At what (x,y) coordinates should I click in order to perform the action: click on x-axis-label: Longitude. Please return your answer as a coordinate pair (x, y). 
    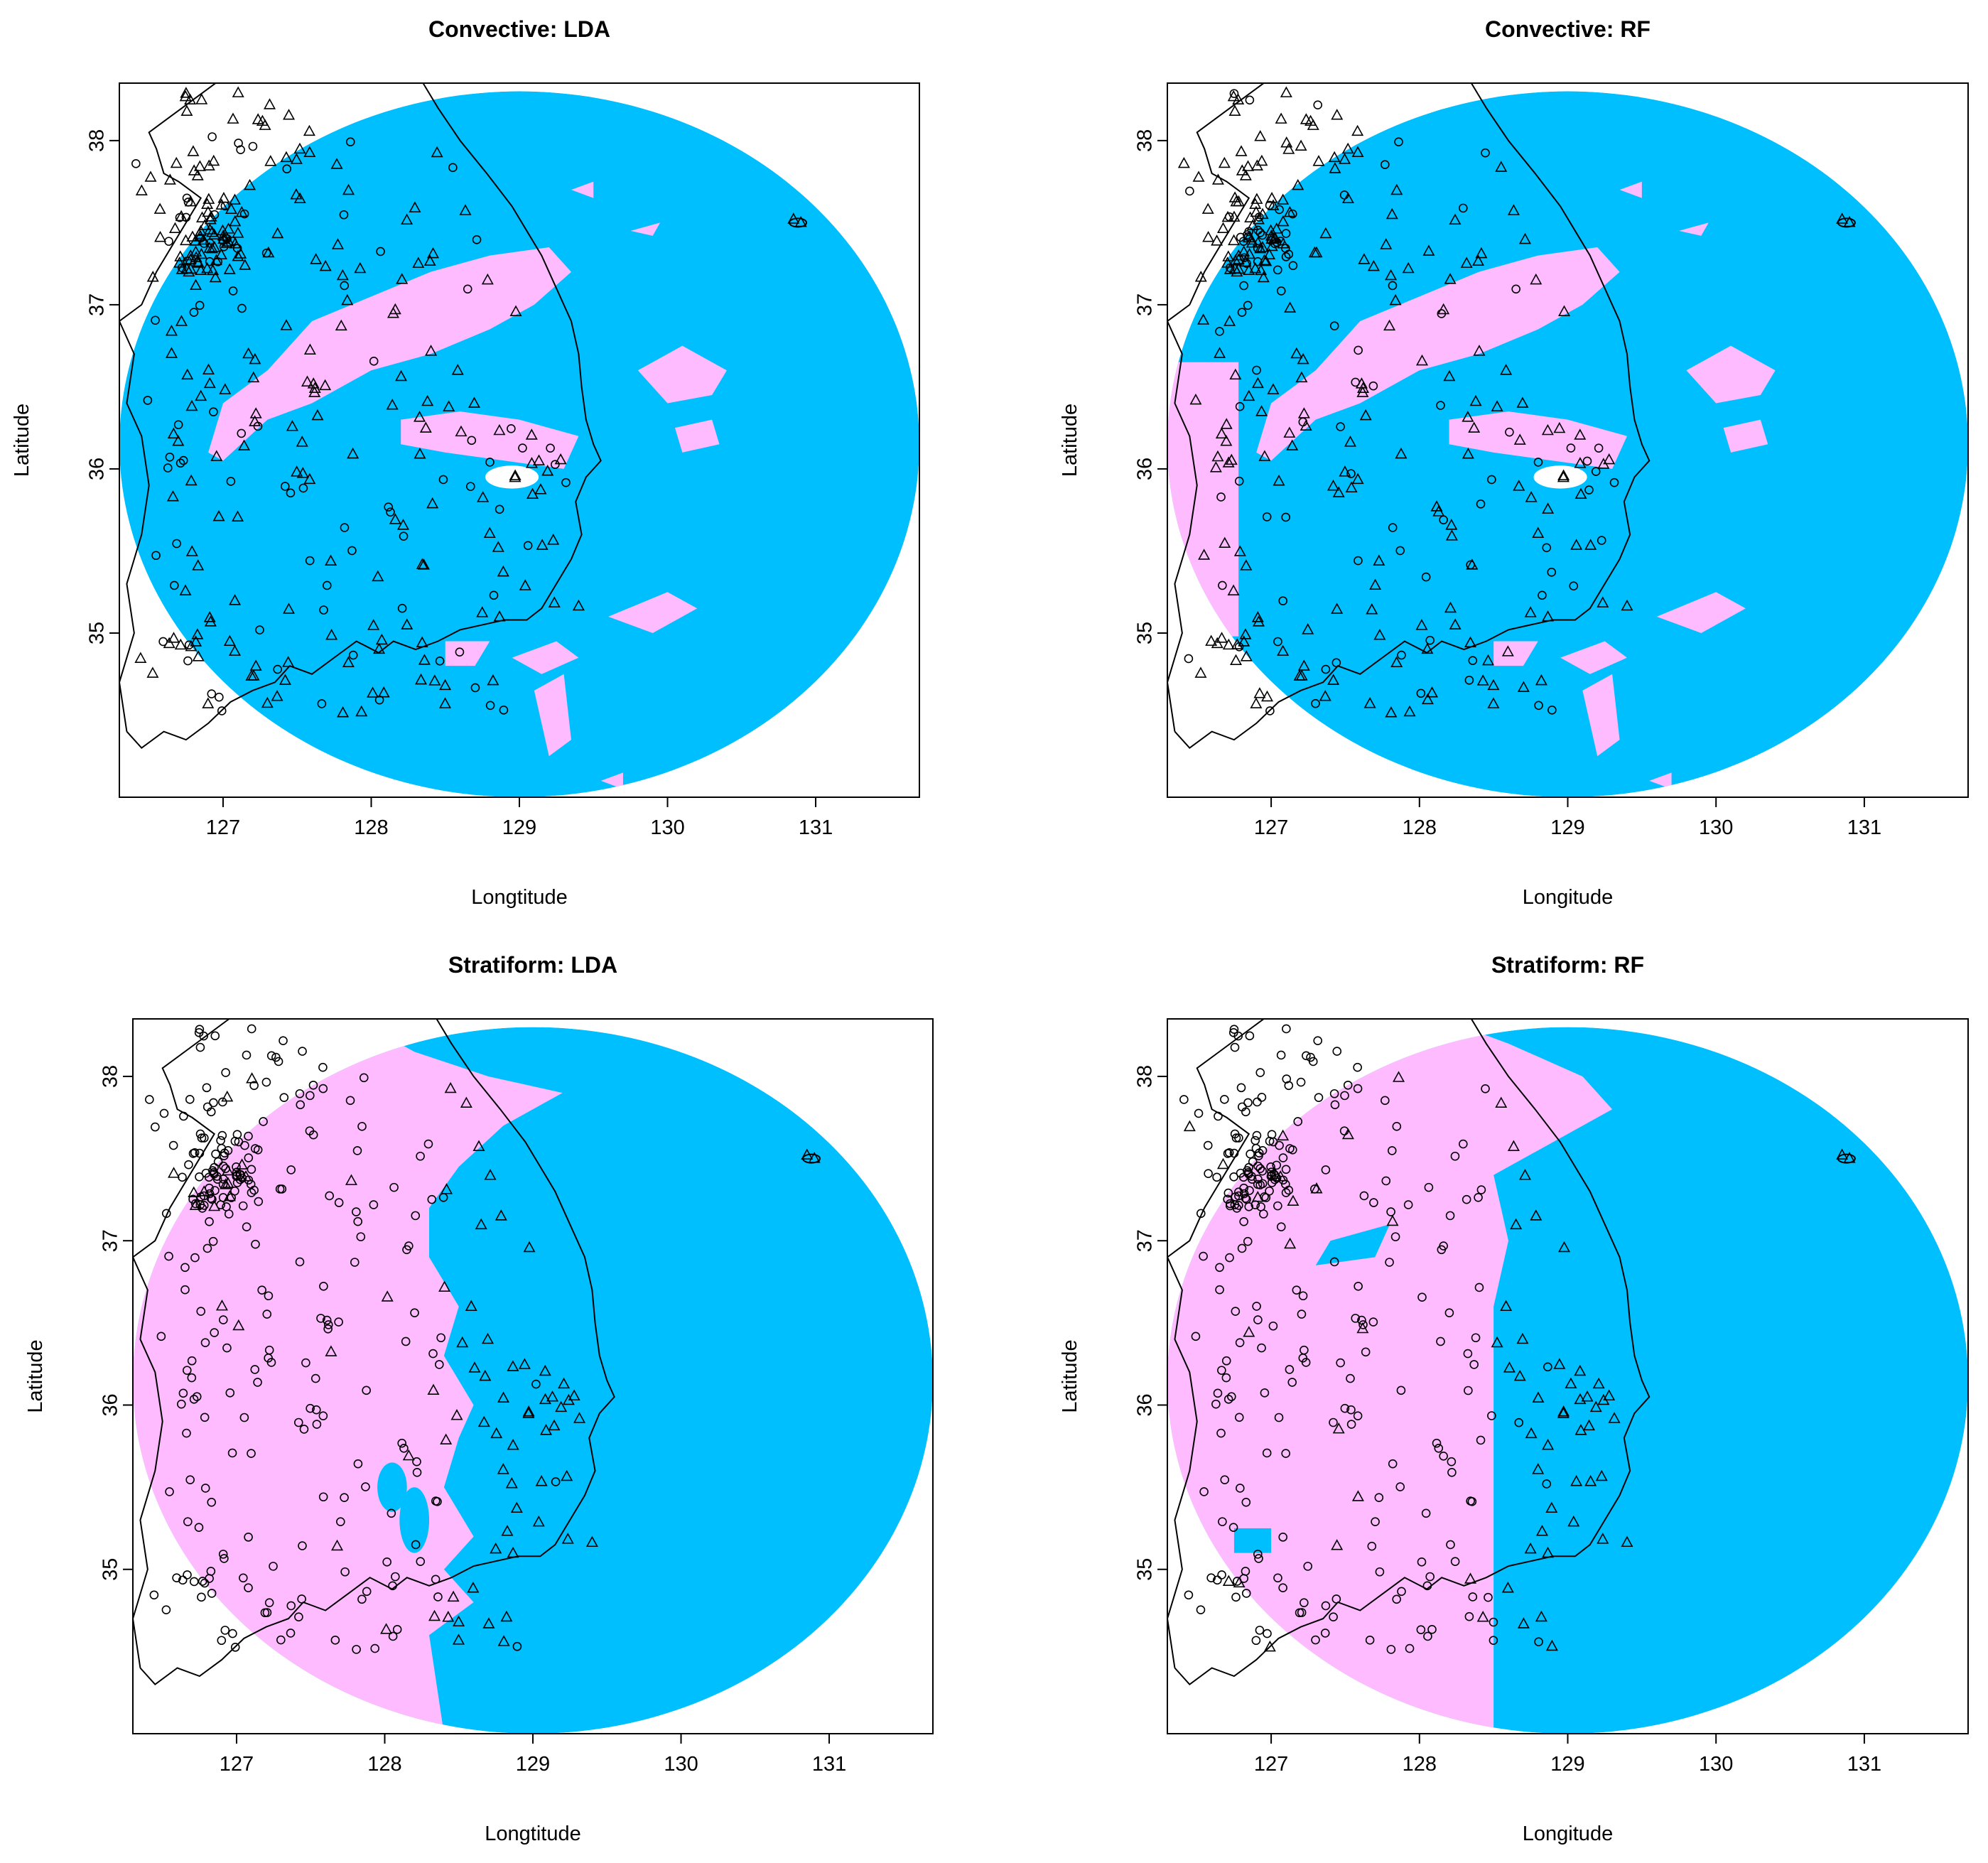
    Looking at the image, I should click on (1568, 898).